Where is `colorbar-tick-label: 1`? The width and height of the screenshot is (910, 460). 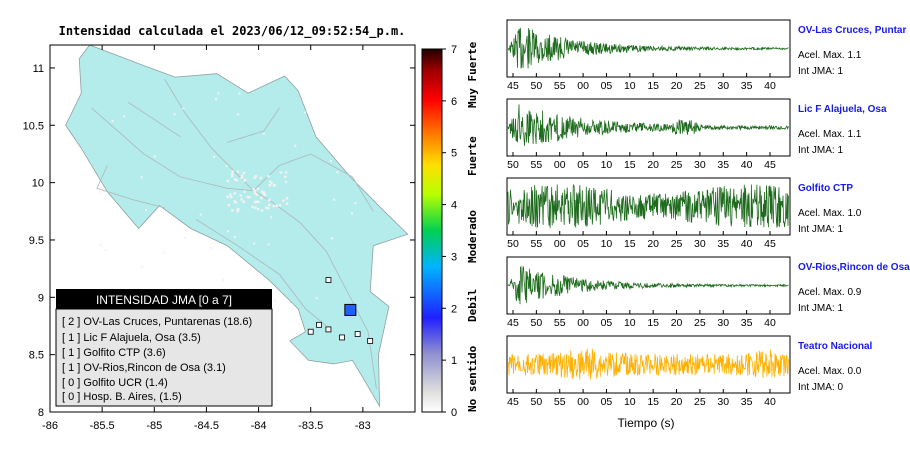 colorbar-tick-label: 1 is located at coordinates (454, 361).